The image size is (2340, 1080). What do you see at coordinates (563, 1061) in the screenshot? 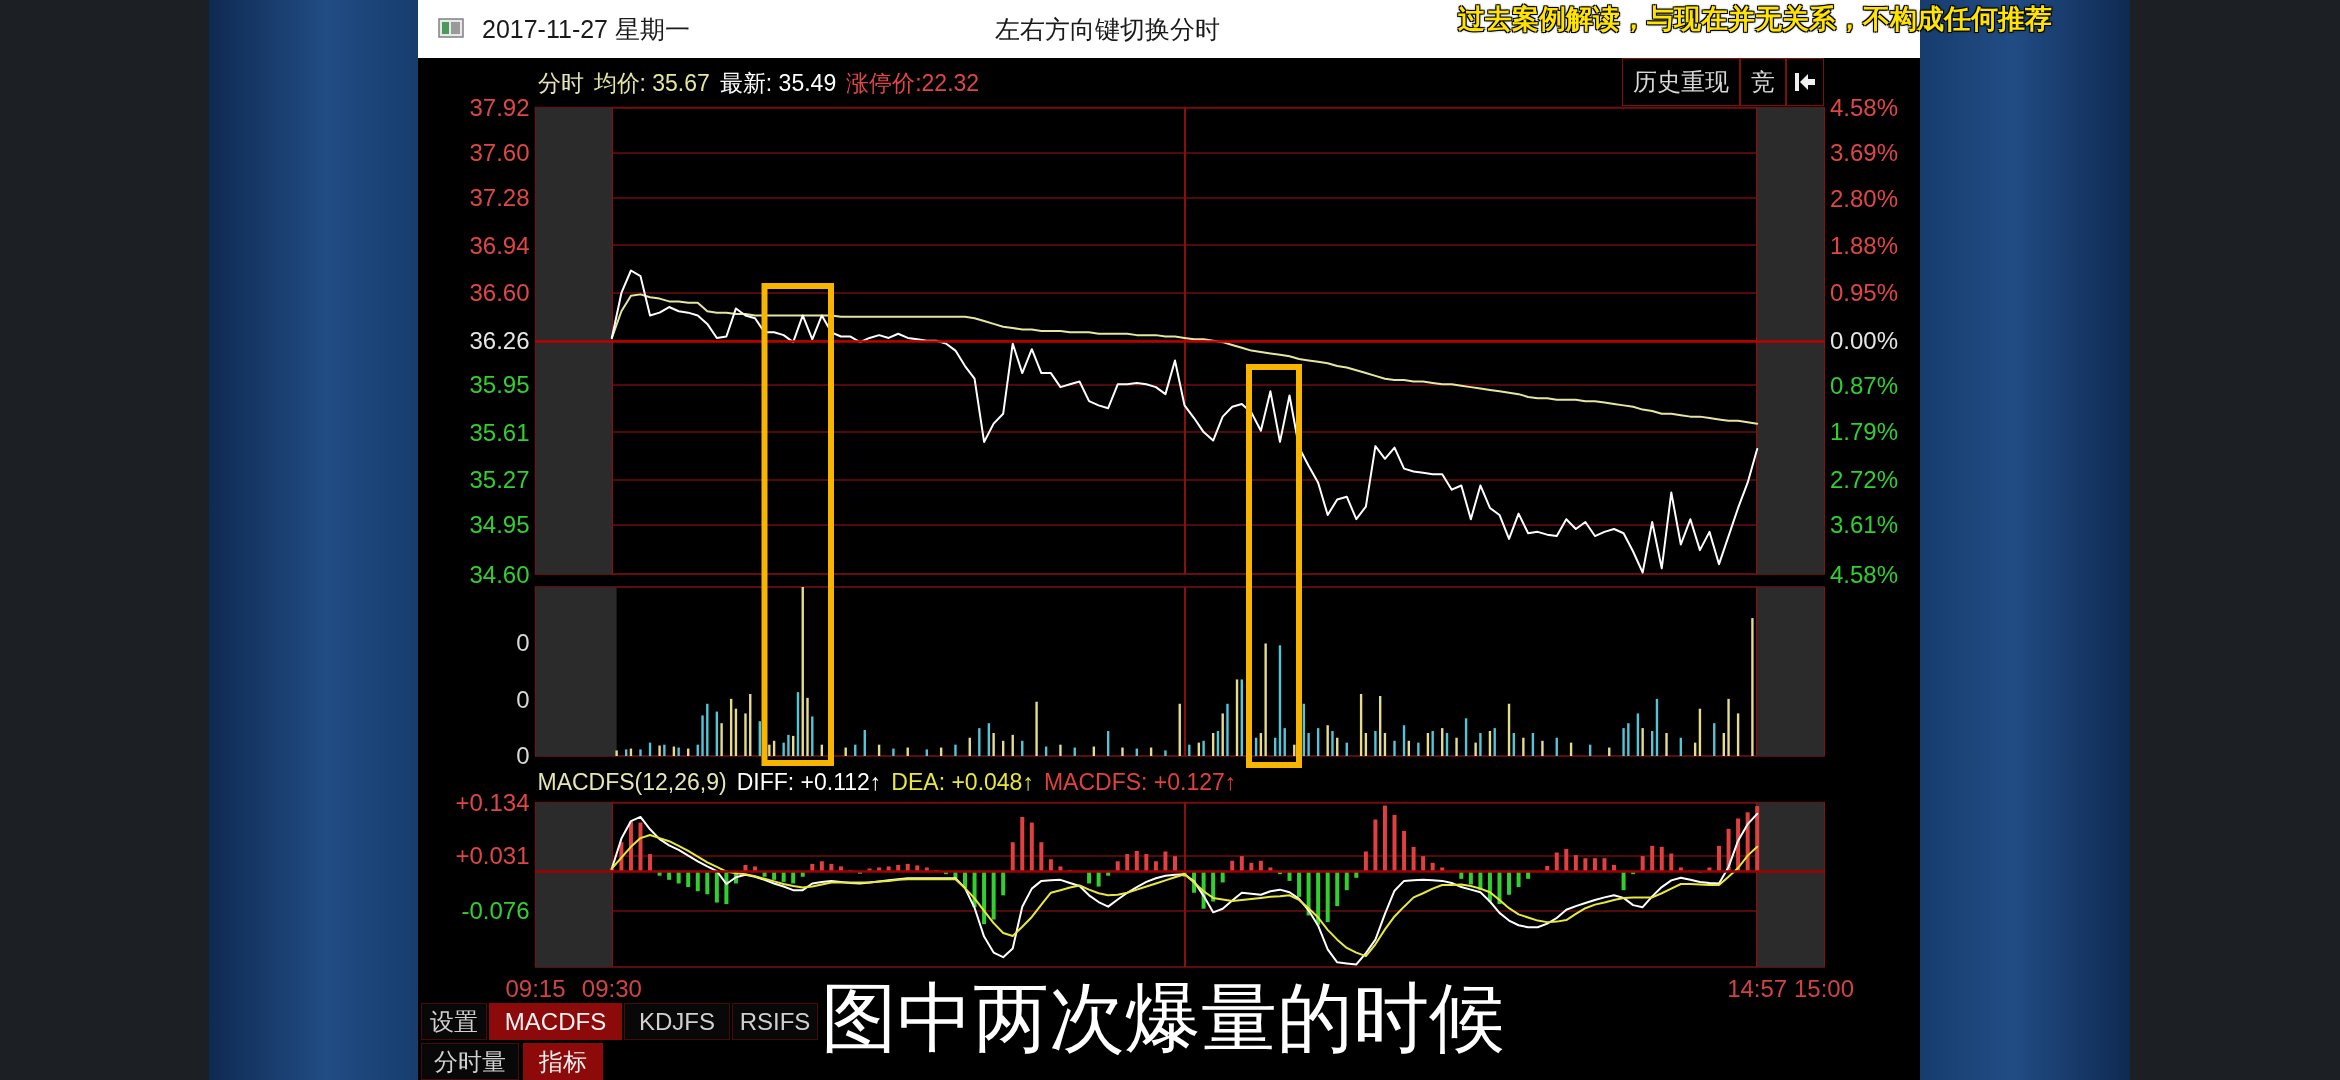
I see `text: 指标` at bounding box center [563, 1061].